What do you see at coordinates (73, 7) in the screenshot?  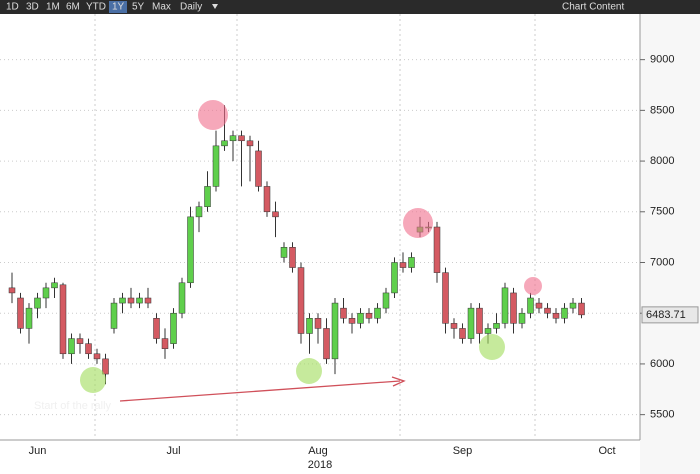 I see `range-button: 6M` at bounding box center [73, 7].